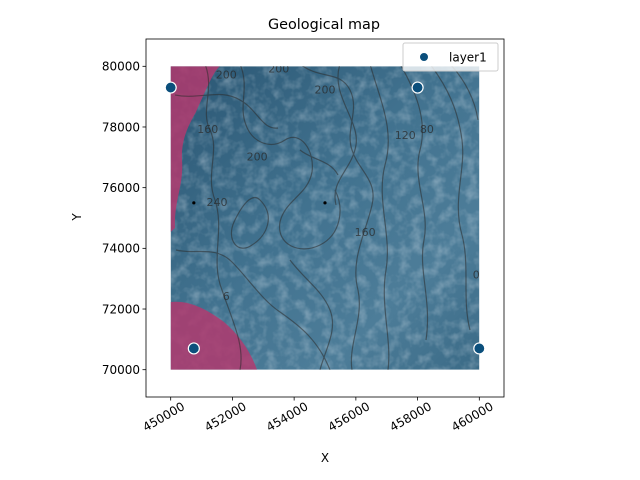  I want to click on y-axis-ticks: 70000 72000 74000 76000 78000 80000, so click(124, 218).